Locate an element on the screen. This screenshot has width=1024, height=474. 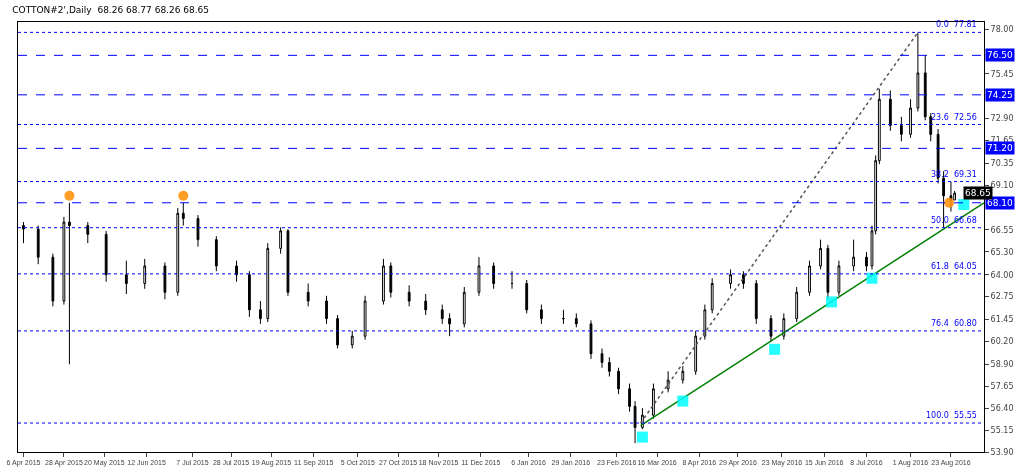
y-tick-label: 56.40 is located at coordinates (1002, 408).